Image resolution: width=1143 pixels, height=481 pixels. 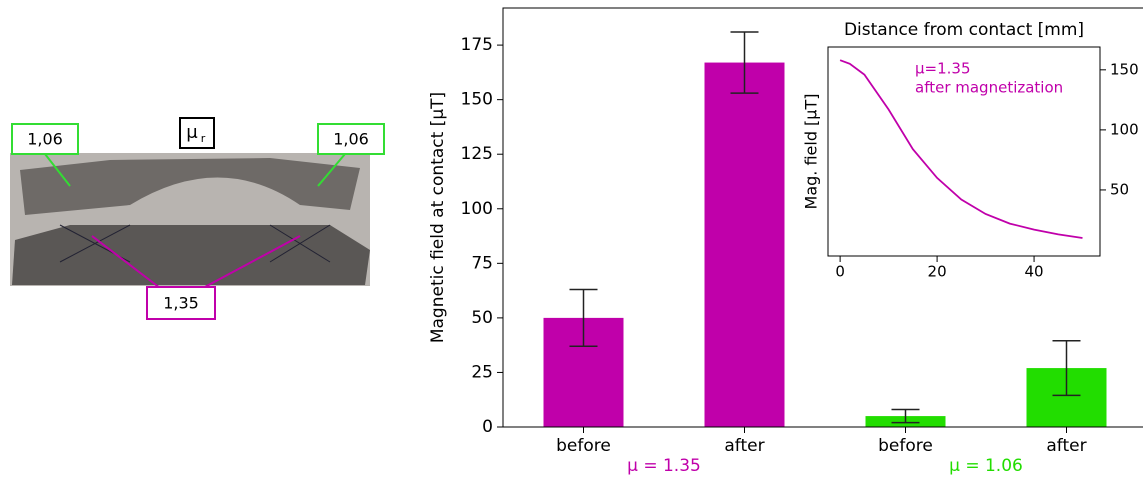 I want to click on x-tick-label: 20, so click(x=937, y=272).